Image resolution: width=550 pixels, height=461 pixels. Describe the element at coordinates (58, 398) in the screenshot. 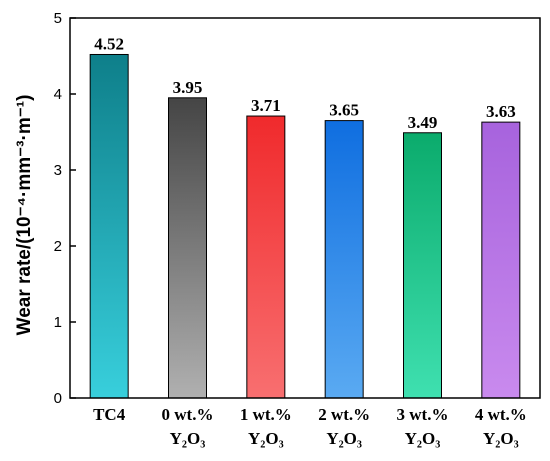

I see `y-tick-label-0: 0` at that location.